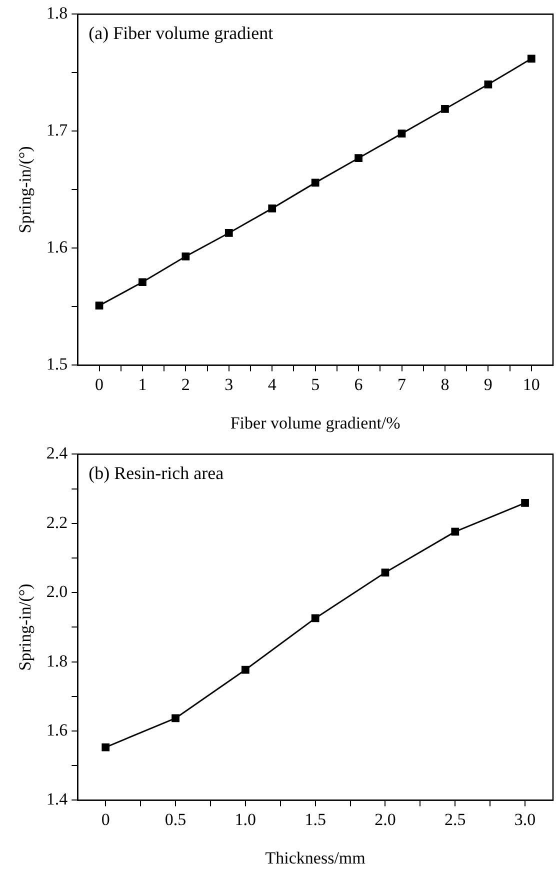  I want to click on y-tick-label: 1.5, so click(57, 364).